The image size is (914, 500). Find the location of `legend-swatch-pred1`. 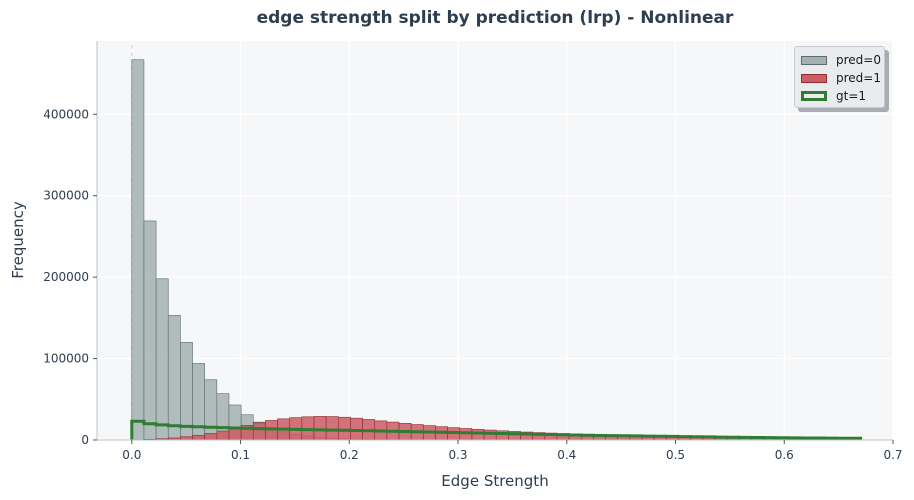

legend-swatch-pred1 is located at coordinates (814, 78).